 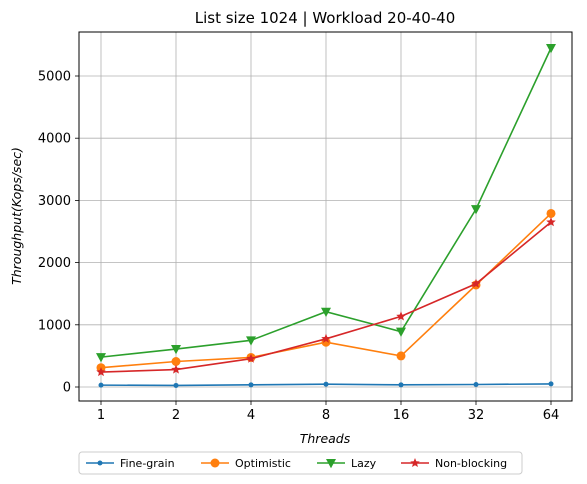 I want to click on series-fine-grain, so click(x=326, y=384).